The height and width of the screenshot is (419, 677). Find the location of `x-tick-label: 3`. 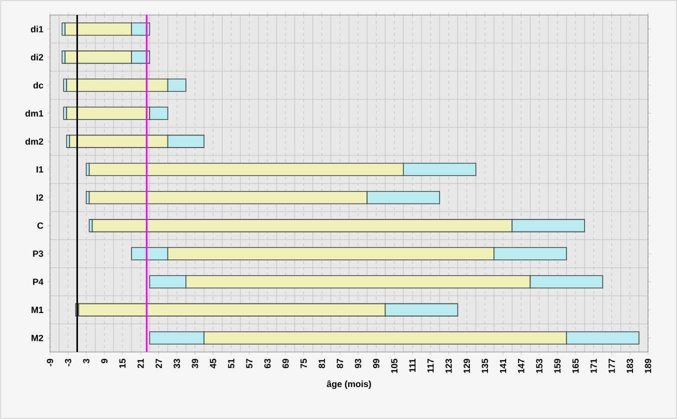

x-tick-label: 3 is located at coordinates (86, 361).